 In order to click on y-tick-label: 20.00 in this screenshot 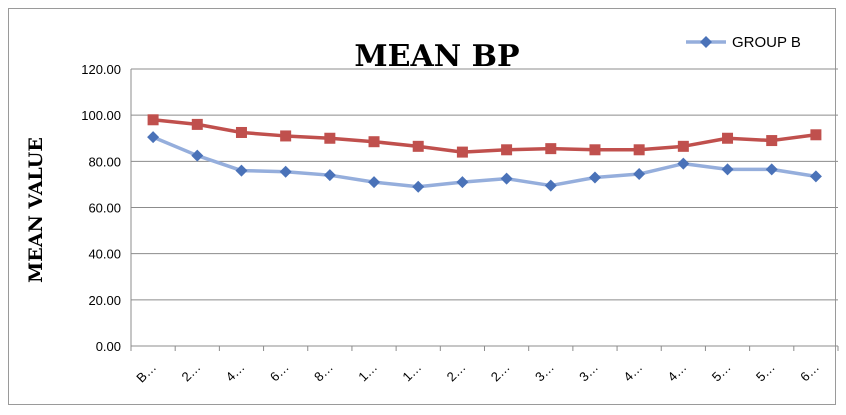, I will do `click(104, 300)`.